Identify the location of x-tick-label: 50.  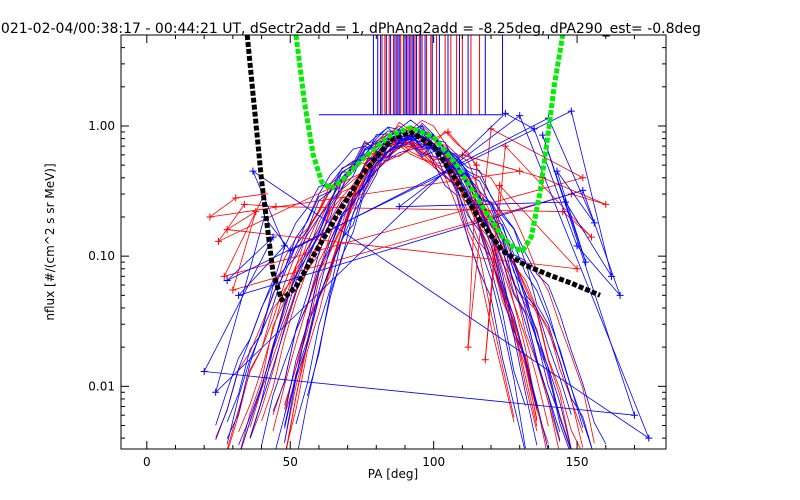
(290, 462).